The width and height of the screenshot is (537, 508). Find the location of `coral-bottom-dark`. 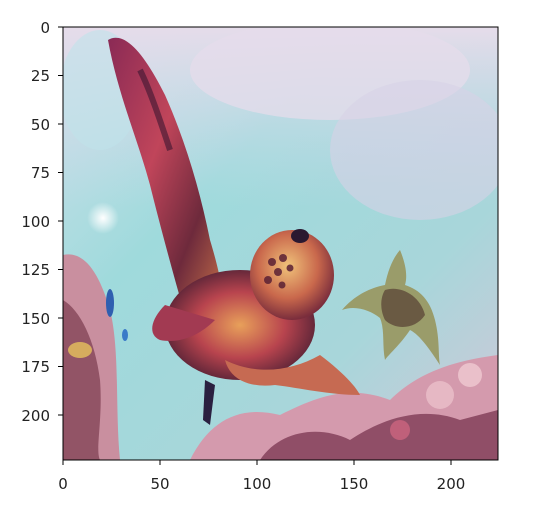

coral-bottom-dark is located at coordinates (379, 435).